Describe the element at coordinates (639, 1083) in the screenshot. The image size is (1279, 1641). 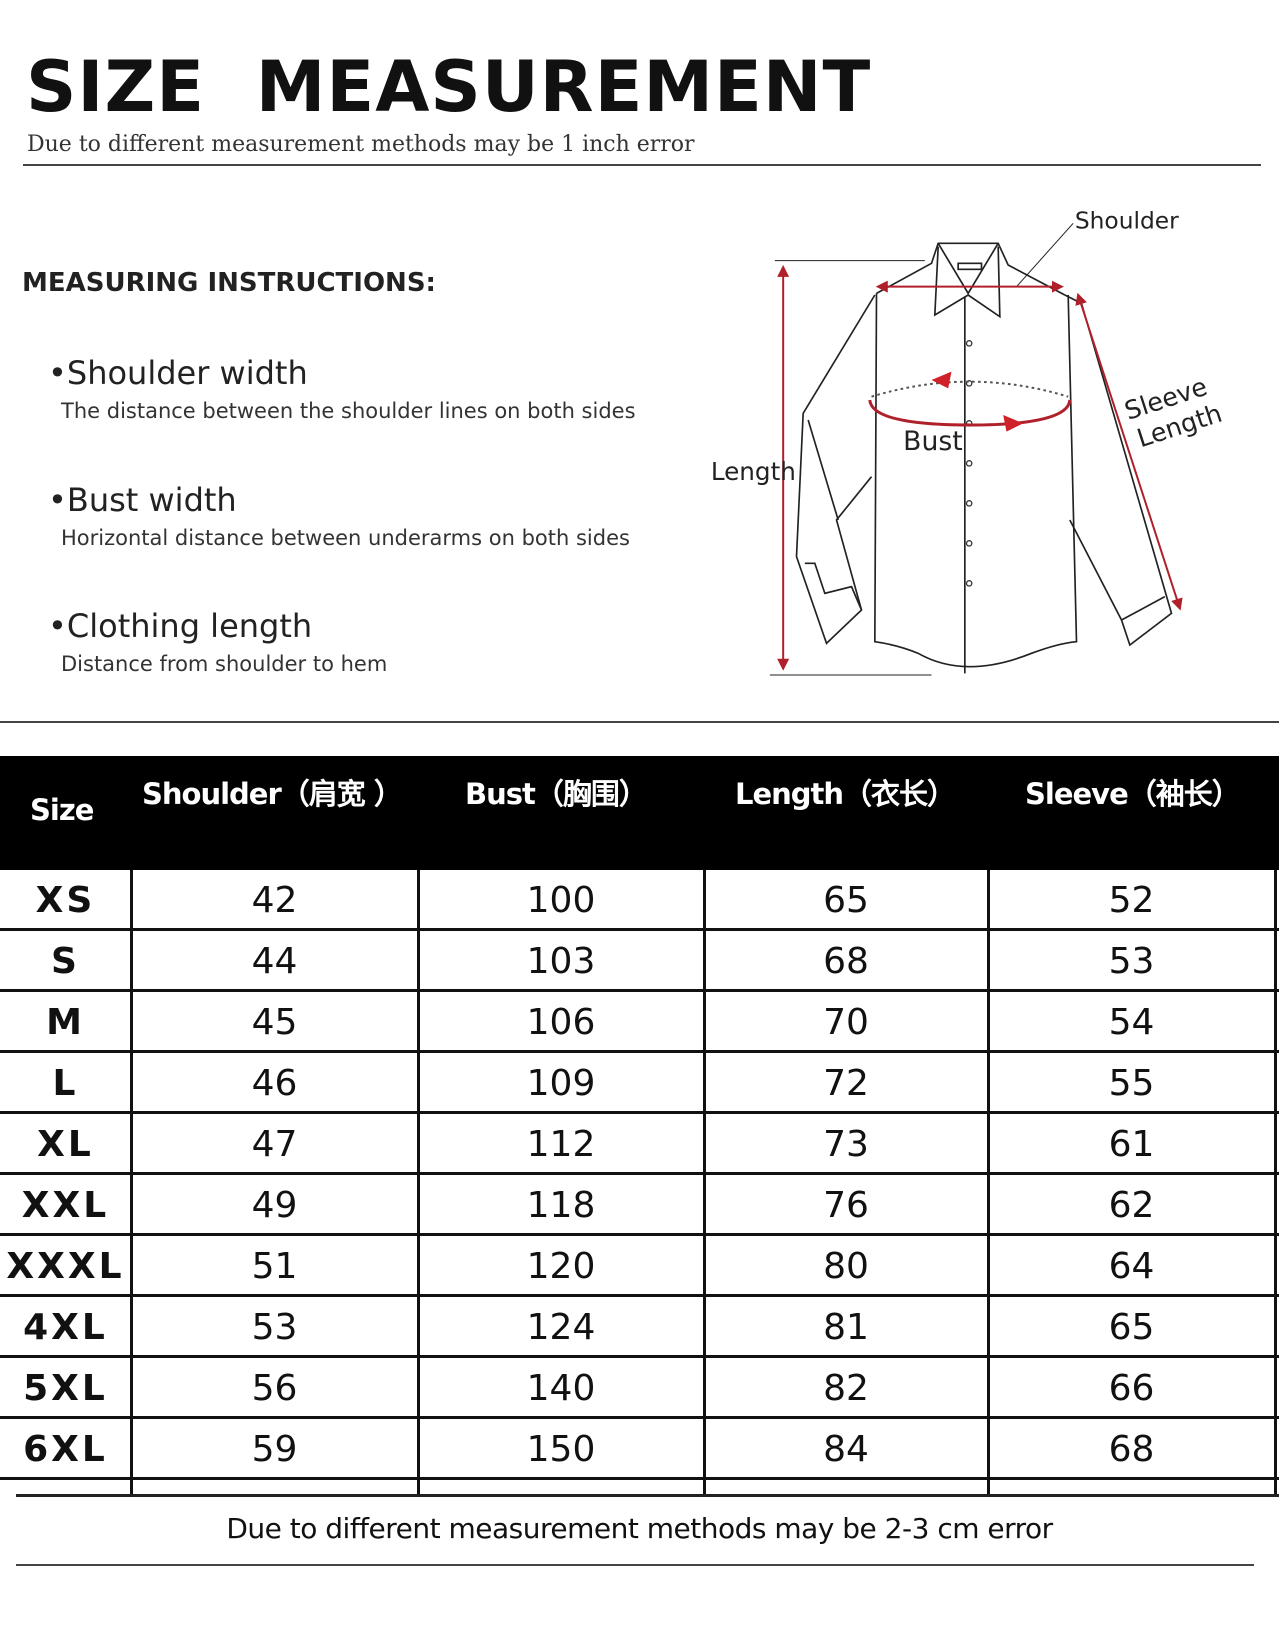
I see `table-row: L 46 109 72 55` at that location.